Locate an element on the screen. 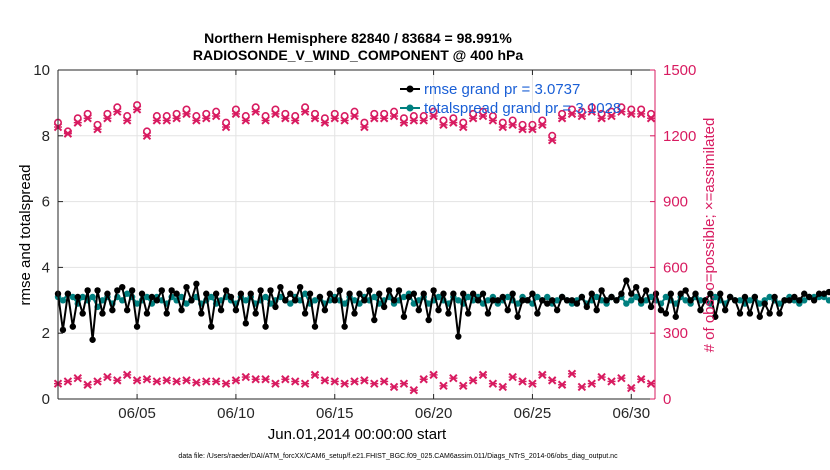 The image size is (830, 470). legend-spread-marker is located at coordinates (410, 108).